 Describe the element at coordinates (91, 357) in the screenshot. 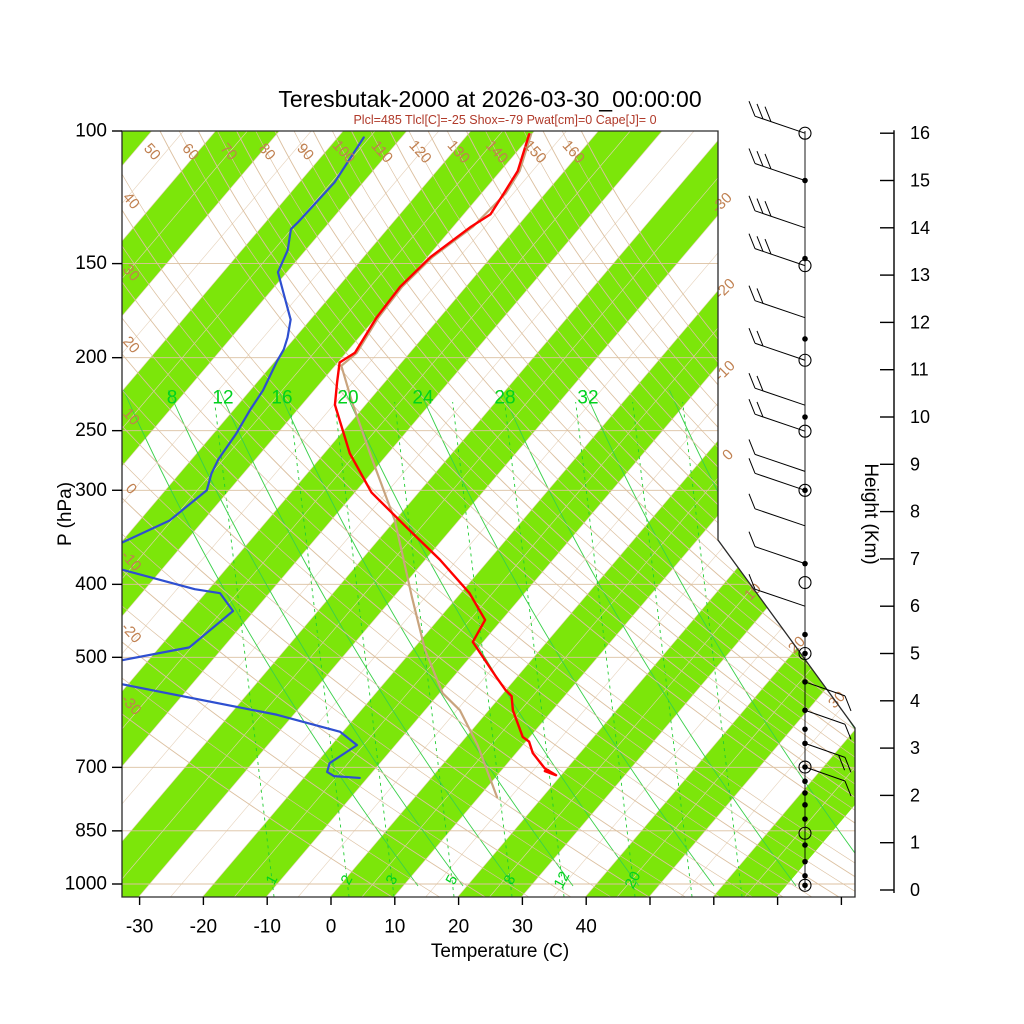

I see `pressure-tick-label: 200` at that location.